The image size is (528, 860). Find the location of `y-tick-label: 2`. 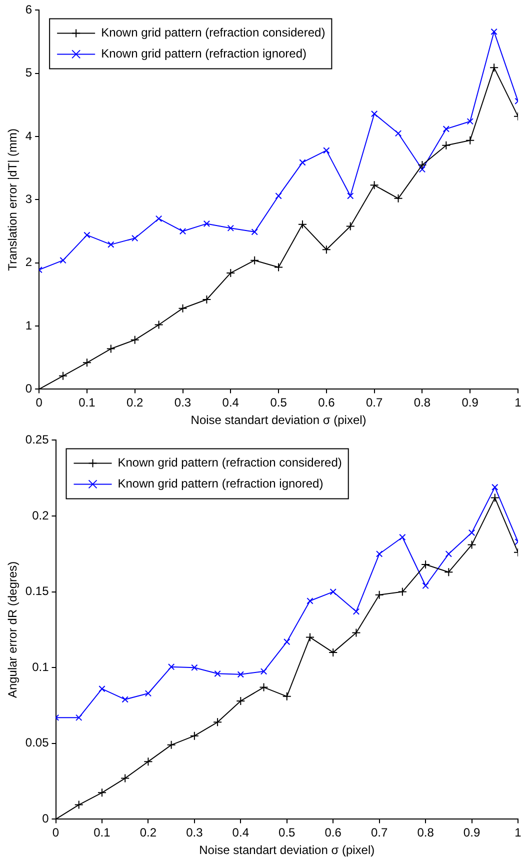

y-tick-label: 2 is located at coordinates (28, 262).